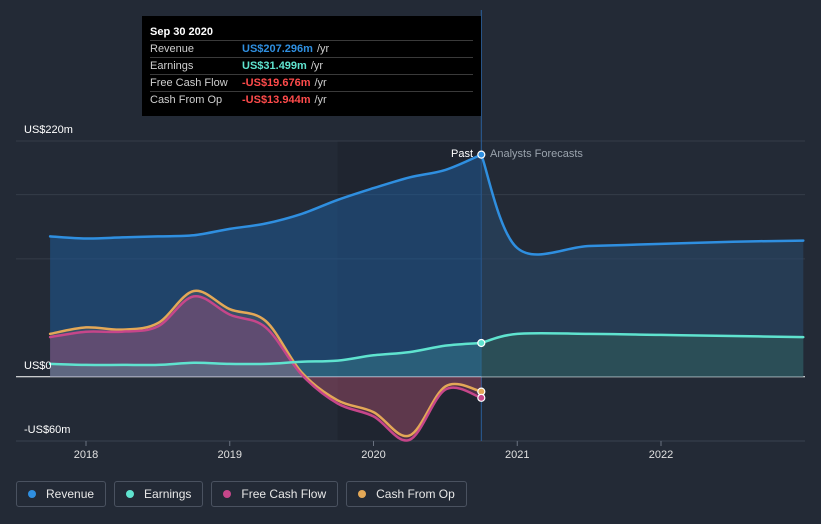 Image resolution: width=821 pixels, height=524 pixels. I want to click on x-tick-label: 2021, so click(517, 455).